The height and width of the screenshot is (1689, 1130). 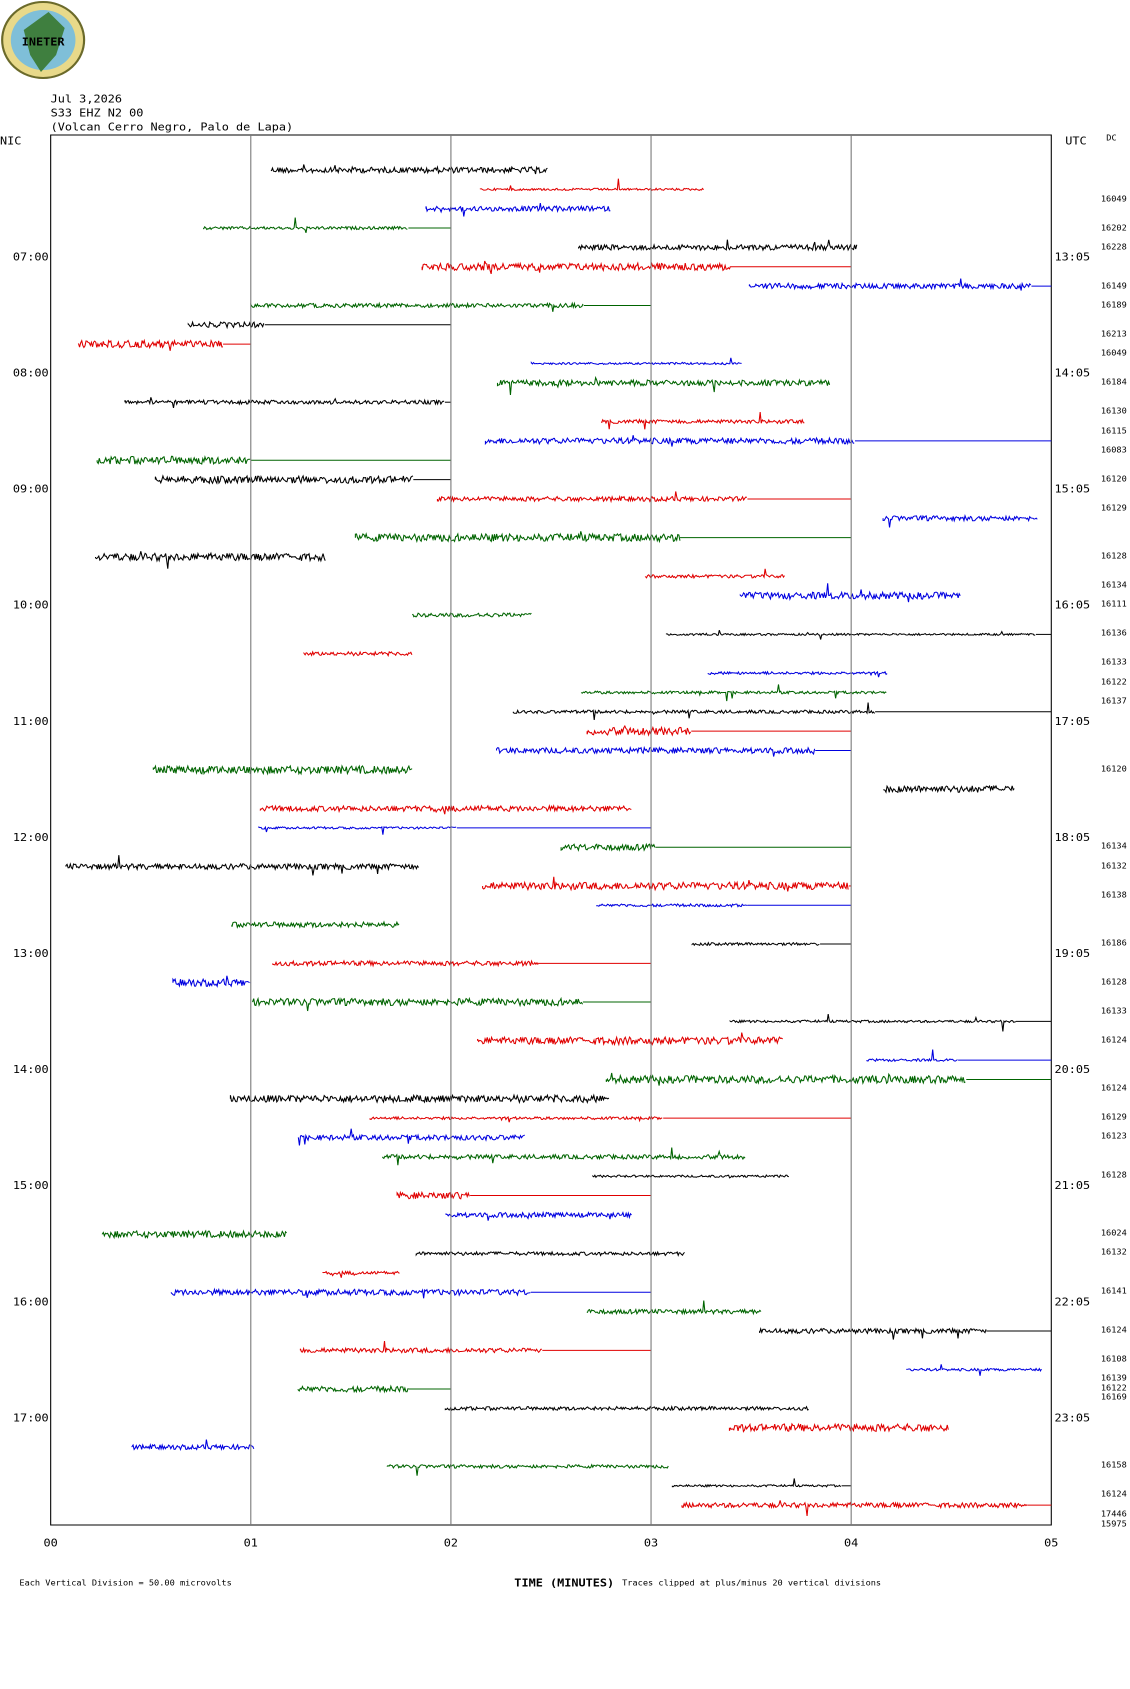 What do you see at coordinates (851, 1542) in the screenshot?
I see `x-tick-label: 04` at bounding box center [851, 1542].